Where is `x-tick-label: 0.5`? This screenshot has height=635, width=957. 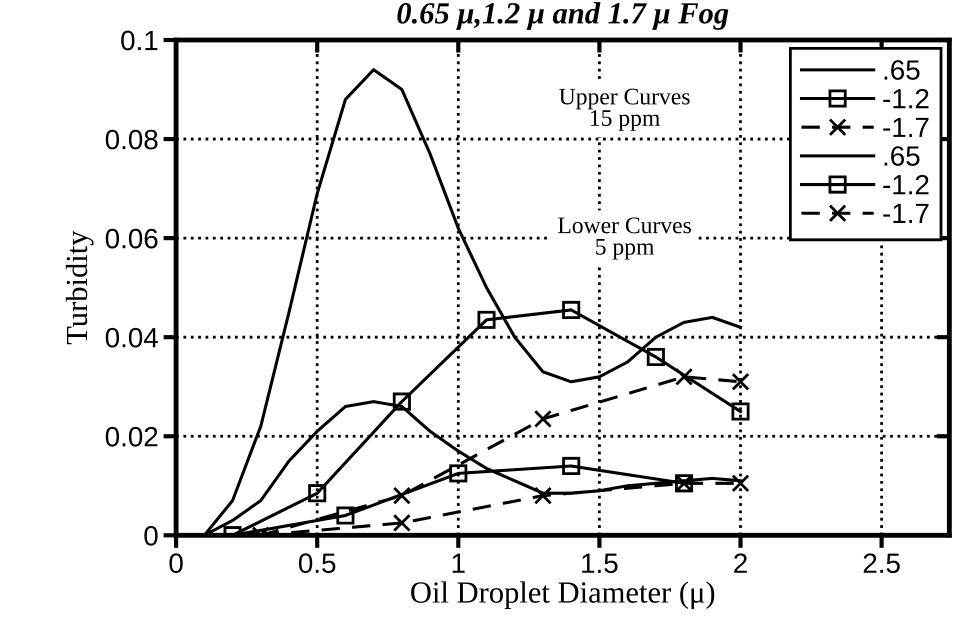
x-tick-label: 0.5 is located at coordinates (317, 563).